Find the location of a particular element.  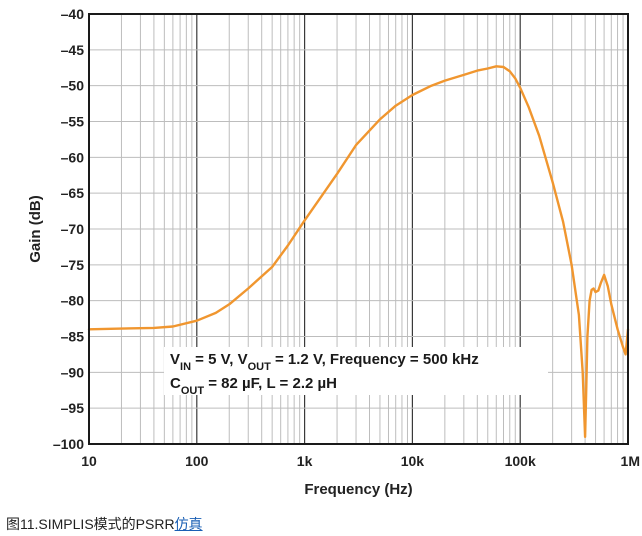

caption-link: 仿真 is located at coordinates (188, 524).